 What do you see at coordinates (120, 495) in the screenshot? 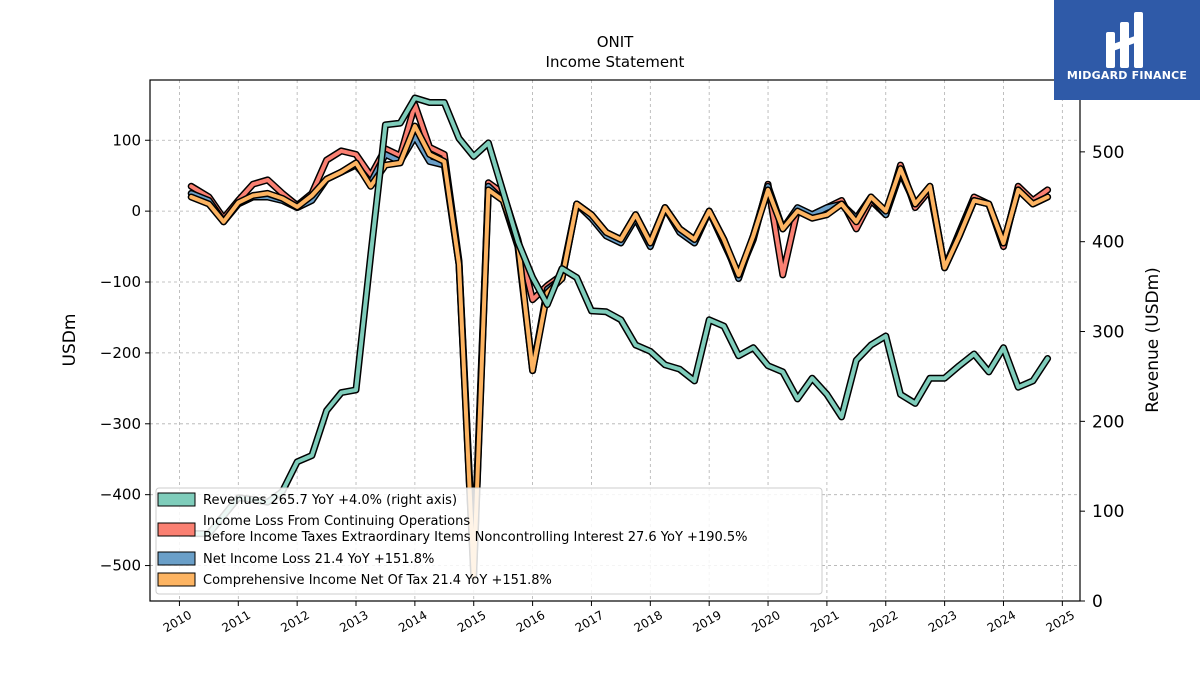
I see `y-tick-label-left: −400` at bounding box center [120, 495].